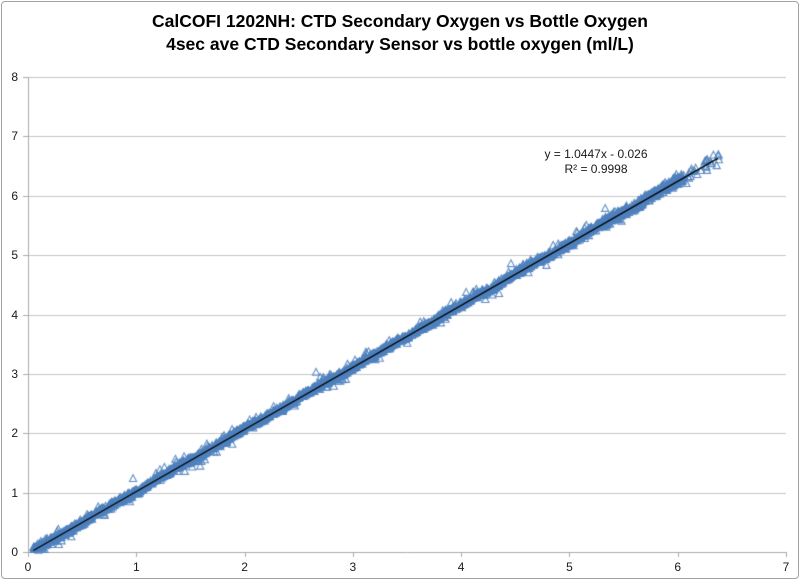 The width and height of the screenshot is (800, 582). What do you see at coordinates (596, 154) in the screenshot?
I see `trendline-equation-text: y = 1.0447x - 0.026` at bounding box center [596, 154].